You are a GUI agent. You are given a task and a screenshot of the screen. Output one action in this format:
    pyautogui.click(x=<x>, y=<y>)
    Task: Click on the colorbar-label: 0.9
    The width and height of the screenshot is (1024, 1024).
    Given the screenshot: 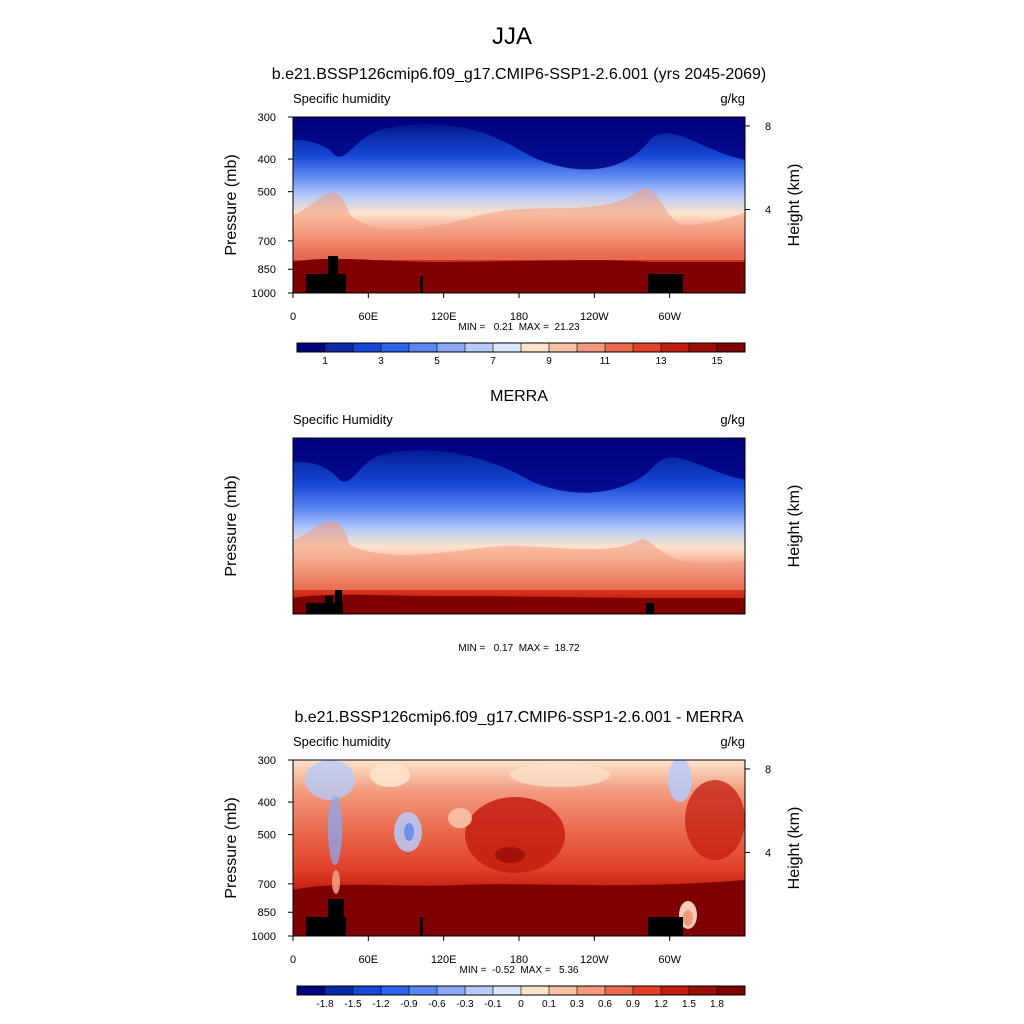 What is the action you would take?
    pyautogui.click(x=633, y=1004)
    